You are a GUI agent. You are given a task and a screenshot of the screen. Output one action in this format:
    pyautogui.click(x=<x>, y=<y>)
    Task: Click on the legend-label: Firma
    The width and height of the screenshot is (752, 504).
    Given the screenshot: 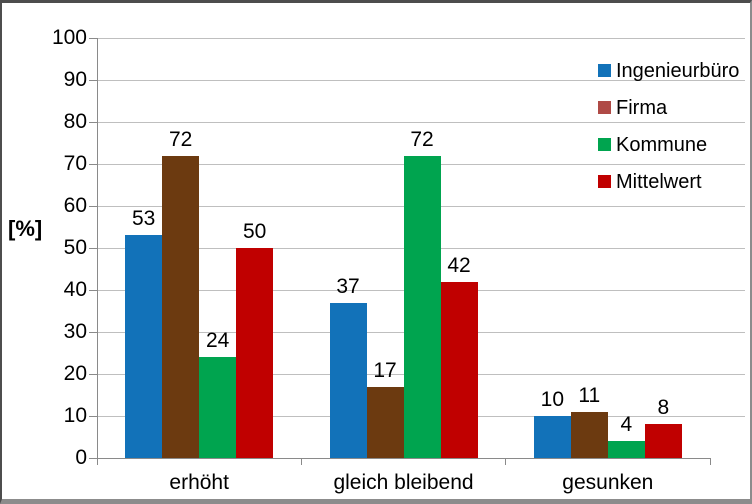 What is the action you would take?
    pyautogui.click(x=642, y=108)
    